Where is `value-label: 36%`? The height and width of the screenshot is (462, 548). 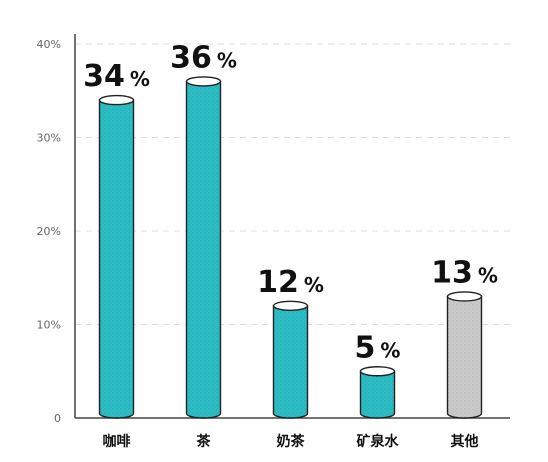 value-label: 36% is located at coordinates (203, 57).